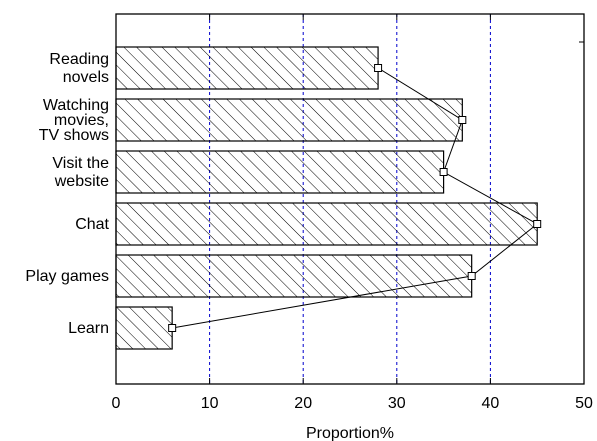 Image resolution: width=597 pixels, height=441 pixels. Describe the element at coordinates (210, 403) in the screenshot. I see `x-tick-label: 10` at that location.